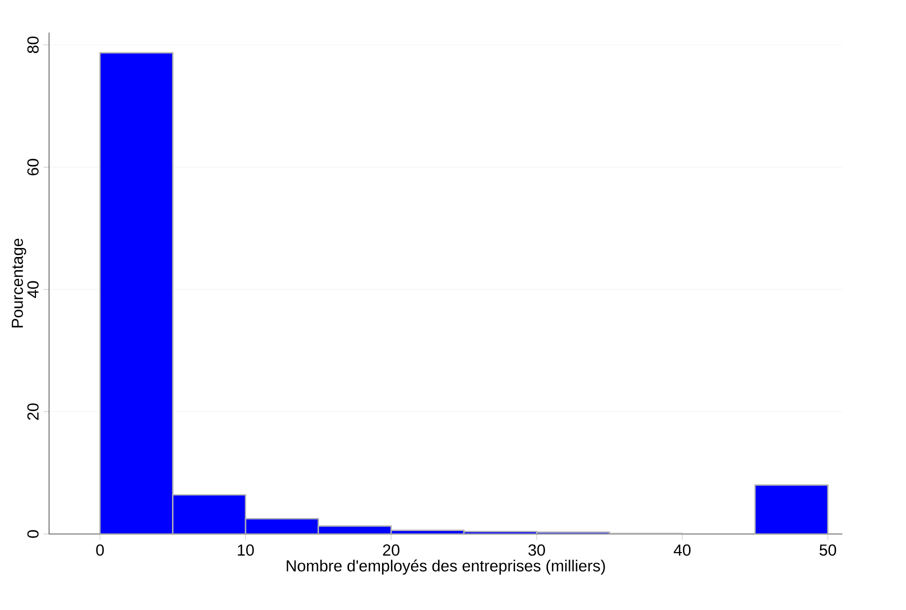 The width and height of the screenshot is (906, 610). I want to click on y-tick-label: 80, so click(33, 45).